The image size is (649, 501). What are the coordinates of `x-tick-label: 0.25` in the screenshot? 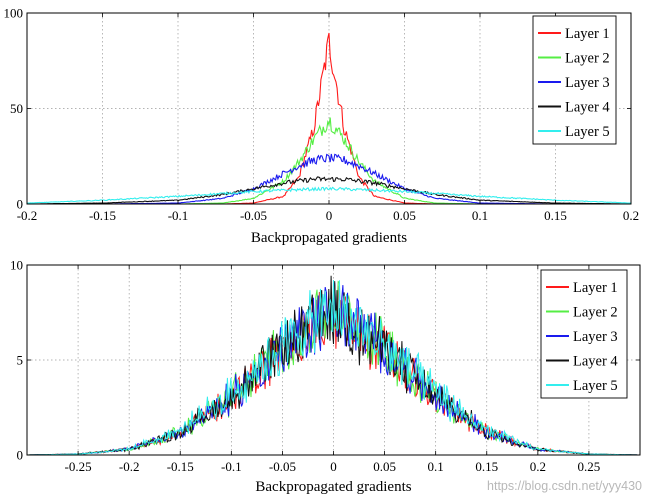 It's located at (589, 466).